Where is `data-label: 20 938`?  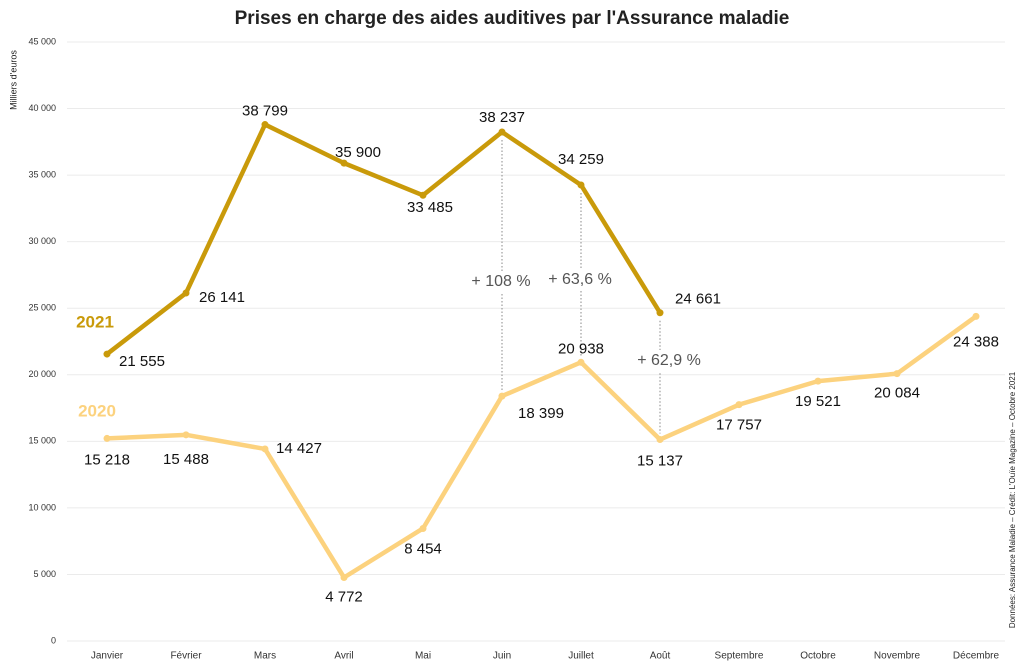
data-label: 20 938 is located at coordinates (581, 348).